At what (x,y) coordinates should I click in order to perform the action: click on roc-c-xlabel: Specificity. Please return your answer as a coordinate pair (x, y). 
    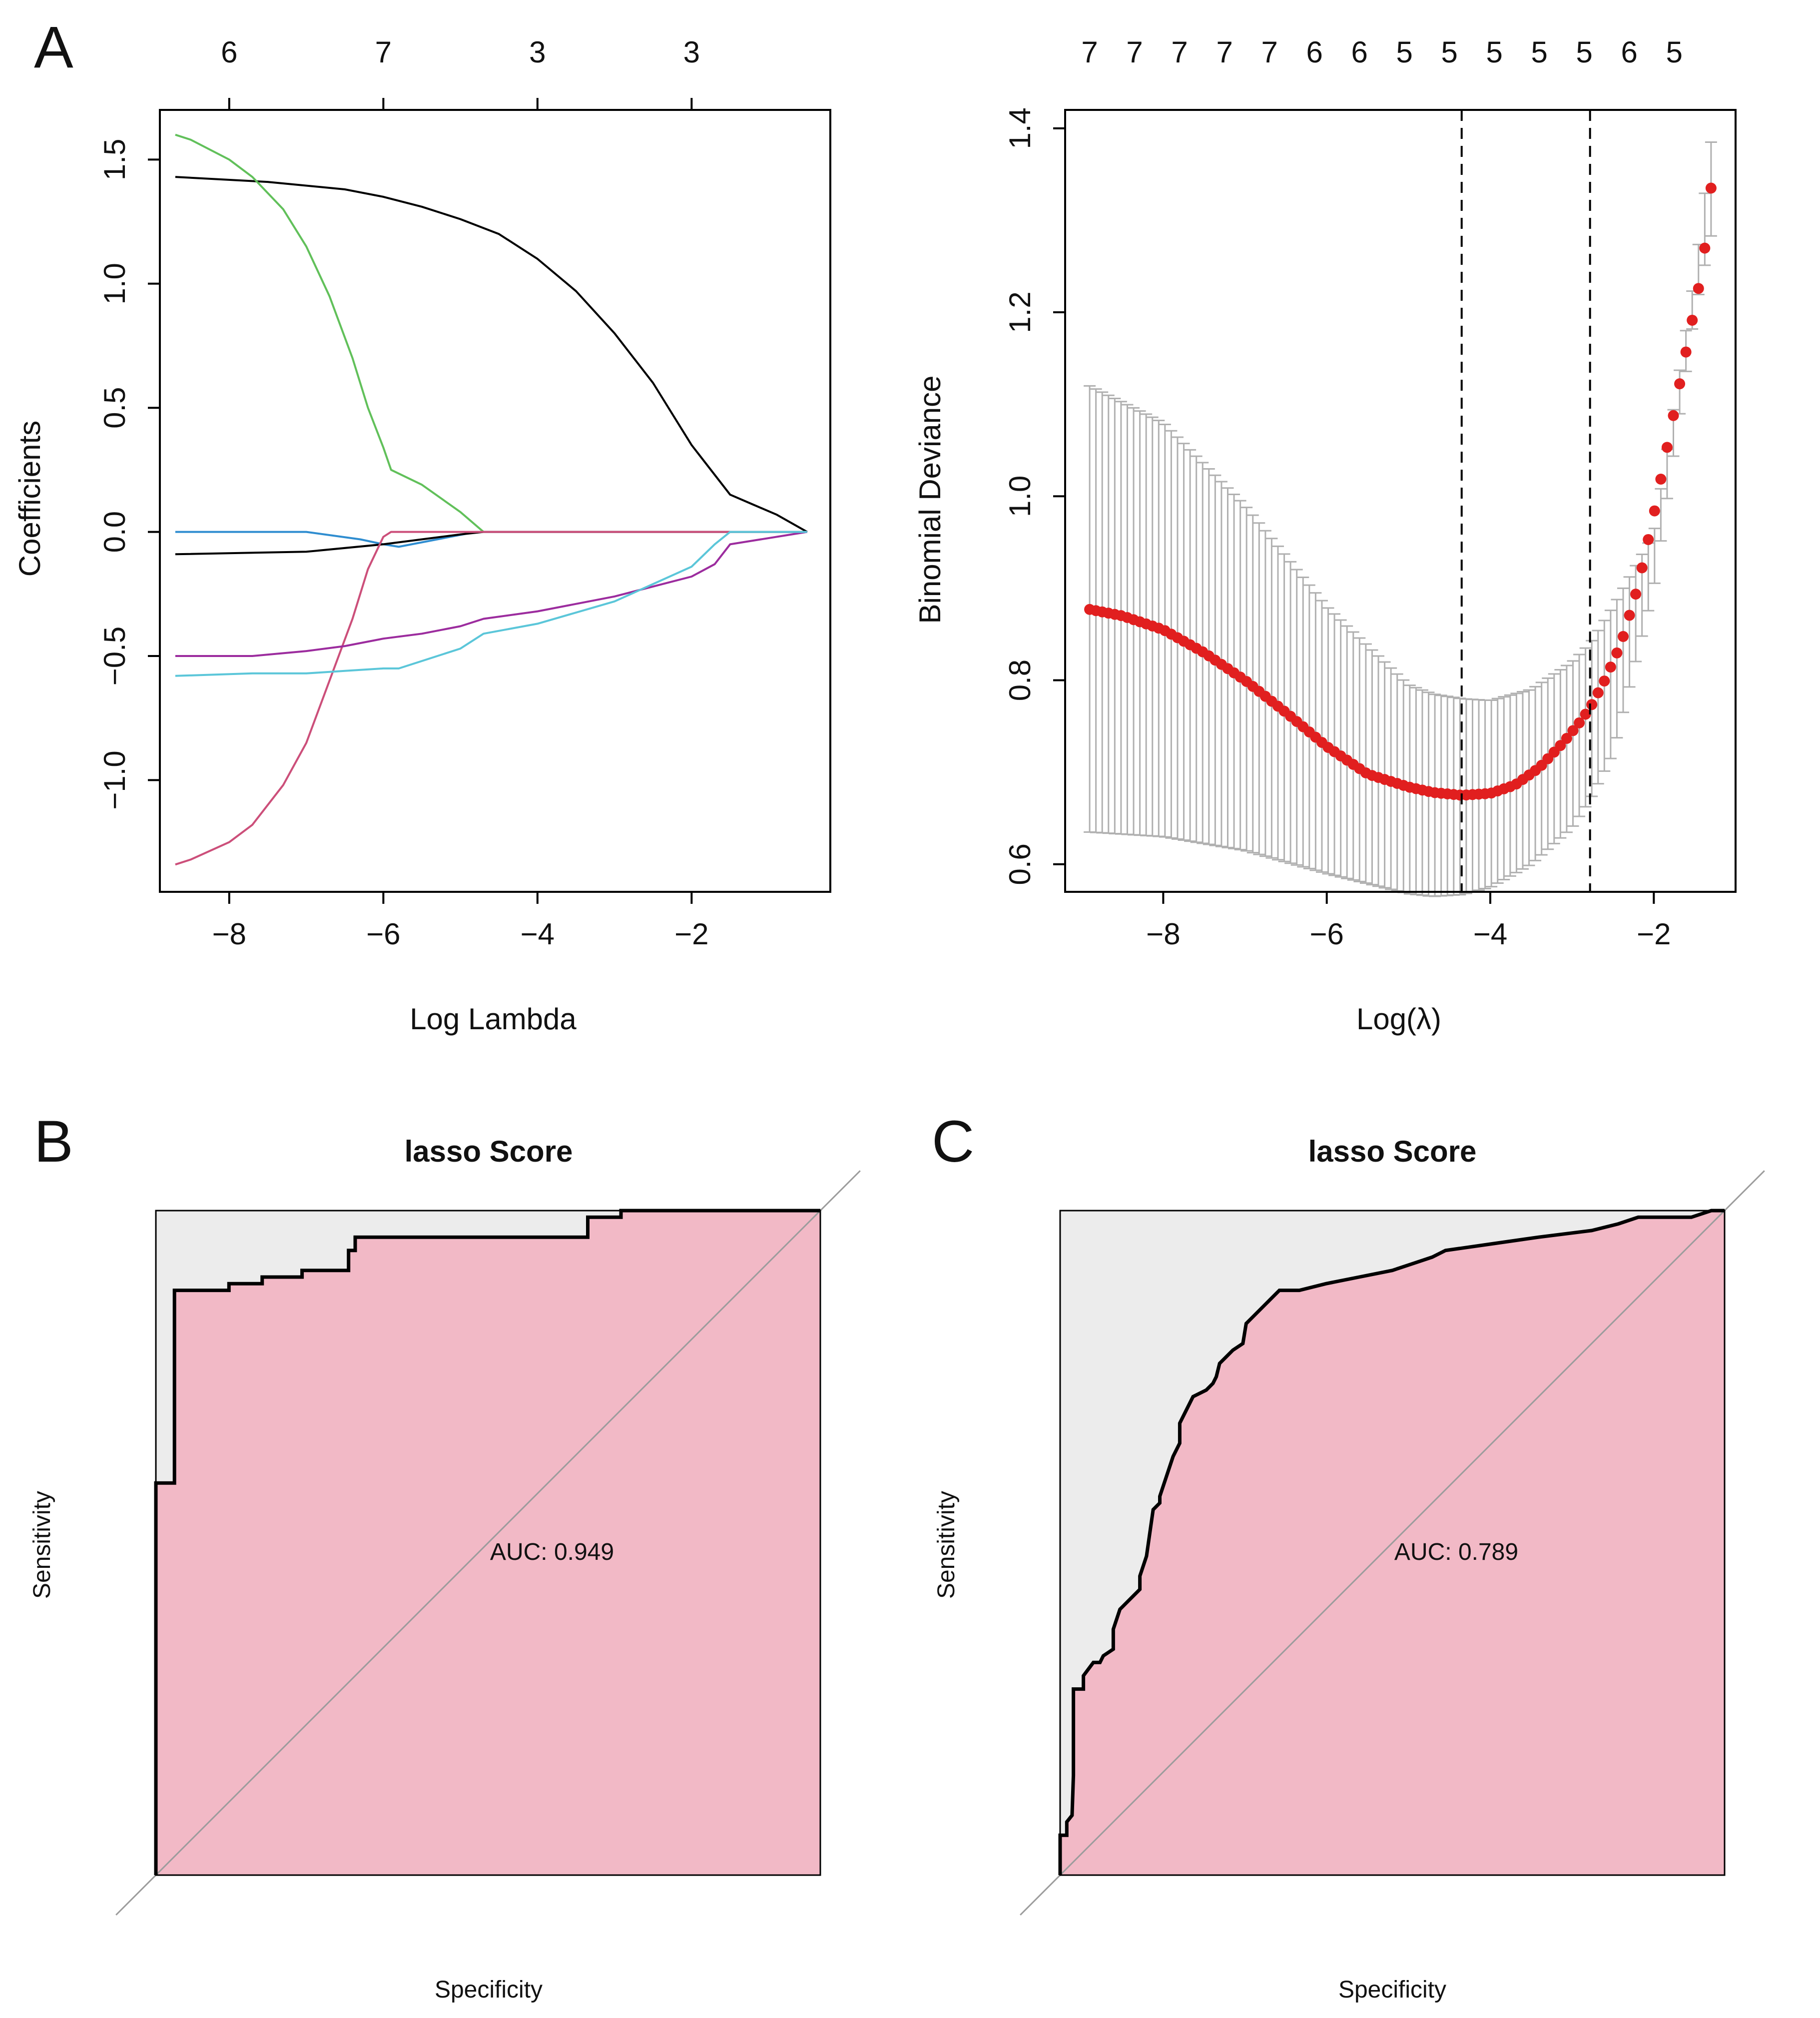
    Looking at the image, I should click on (1392, 1990).